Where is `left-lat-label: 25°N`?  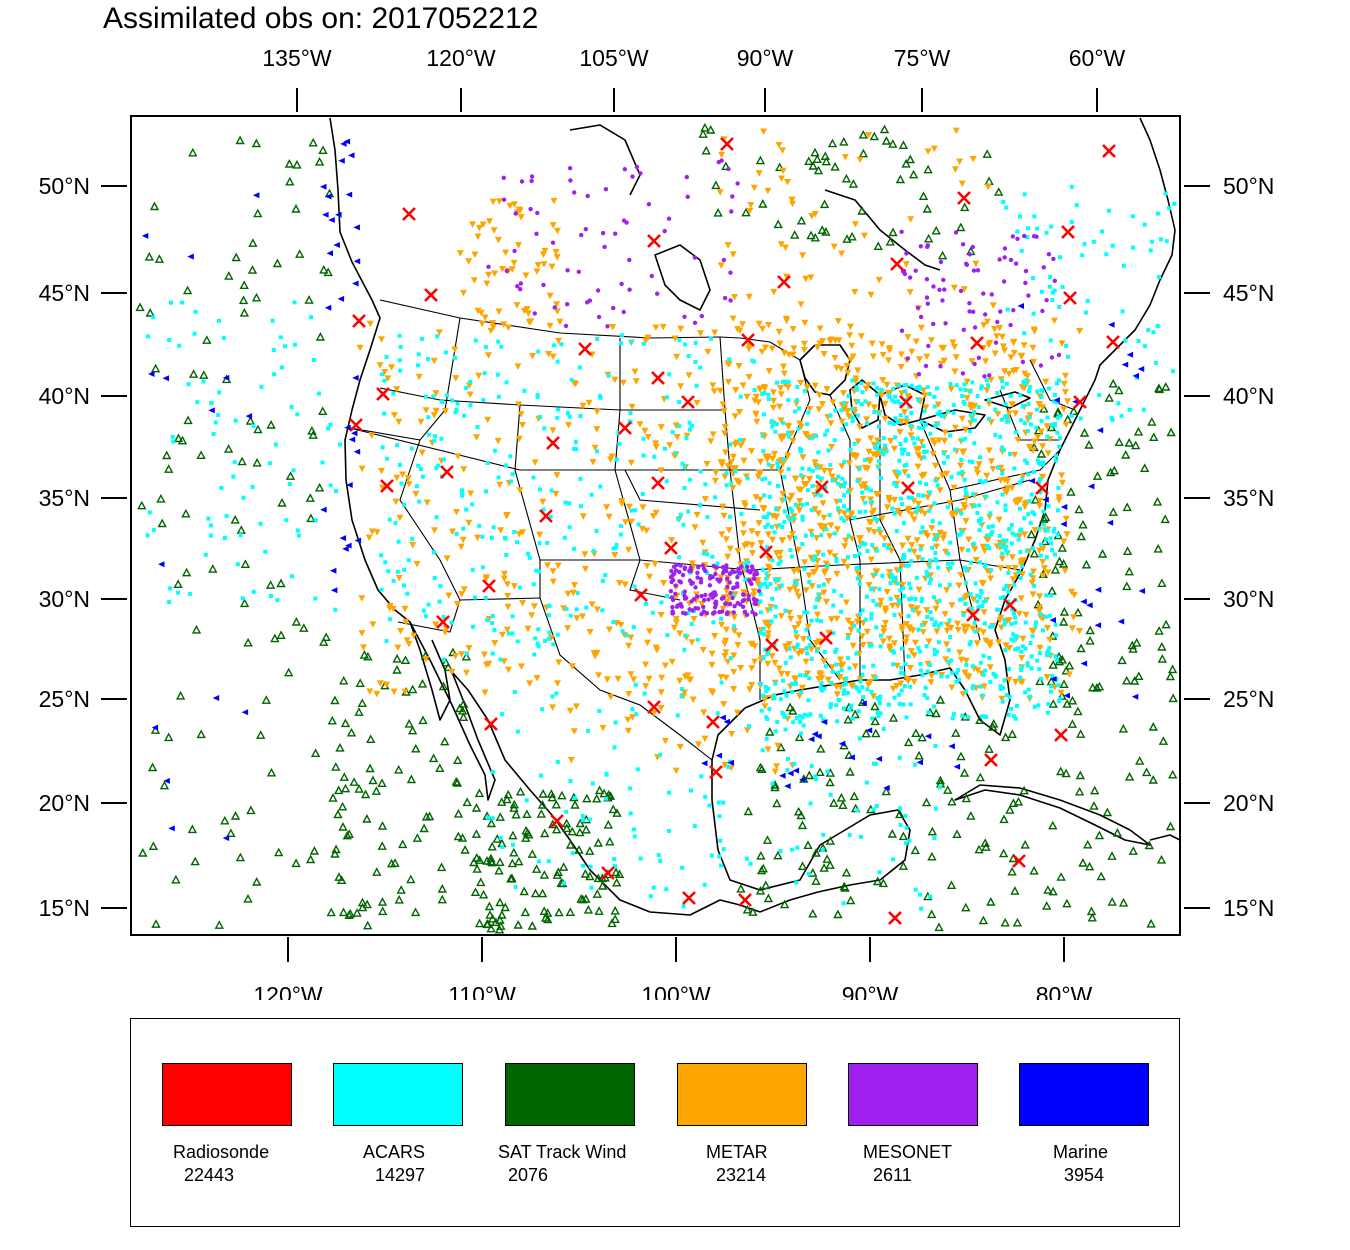 left-lat-label: 25°N is located at coordinates (64, 699).